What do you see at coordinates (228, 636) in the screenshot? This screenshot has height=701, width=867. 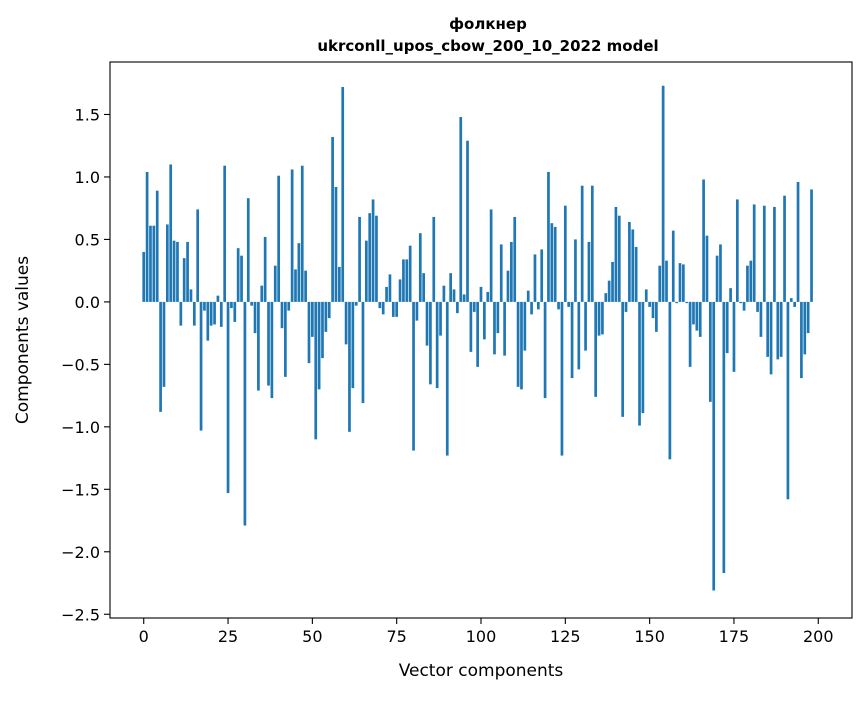 I see `x-tick-label-25: 25` at bounding box center [228, 636].